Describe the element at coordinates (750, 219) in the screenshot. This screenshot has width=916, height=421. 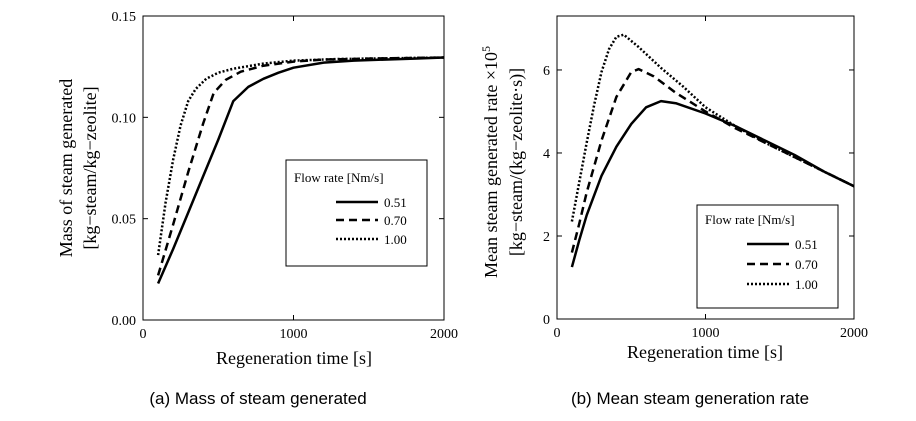
I see `chart-b-legend-title: Flow rate [Nm/s]` at that location.